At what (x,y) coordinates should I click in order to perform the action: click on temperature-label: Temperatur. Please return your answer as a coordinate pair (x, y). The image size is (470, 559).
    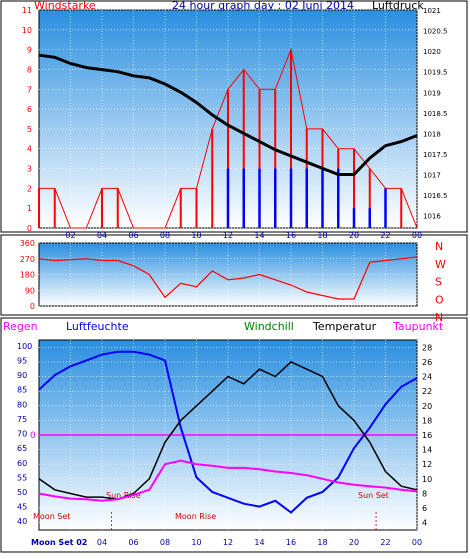
    Looking at the image, I should click on (344, 326).